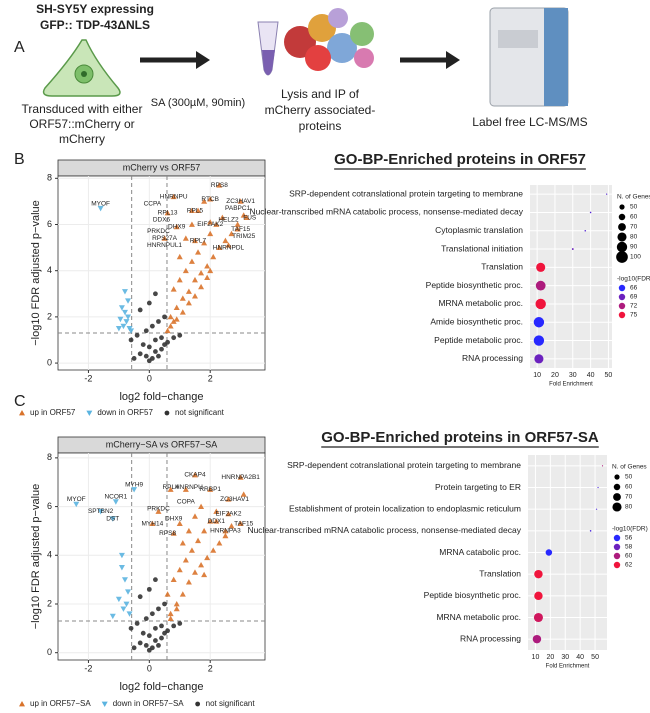  I want to click on panel-a-art, so click(305, 57).